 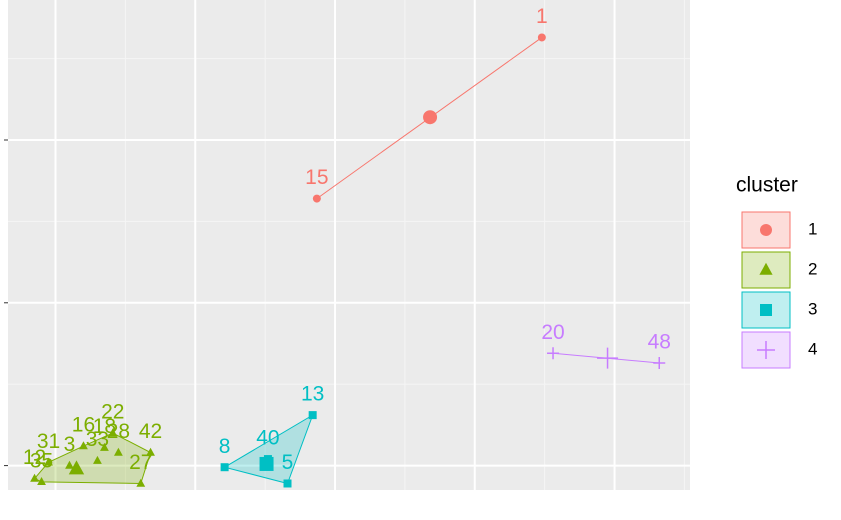 I want to click on point-label: 15, so click(x=316, y=177).